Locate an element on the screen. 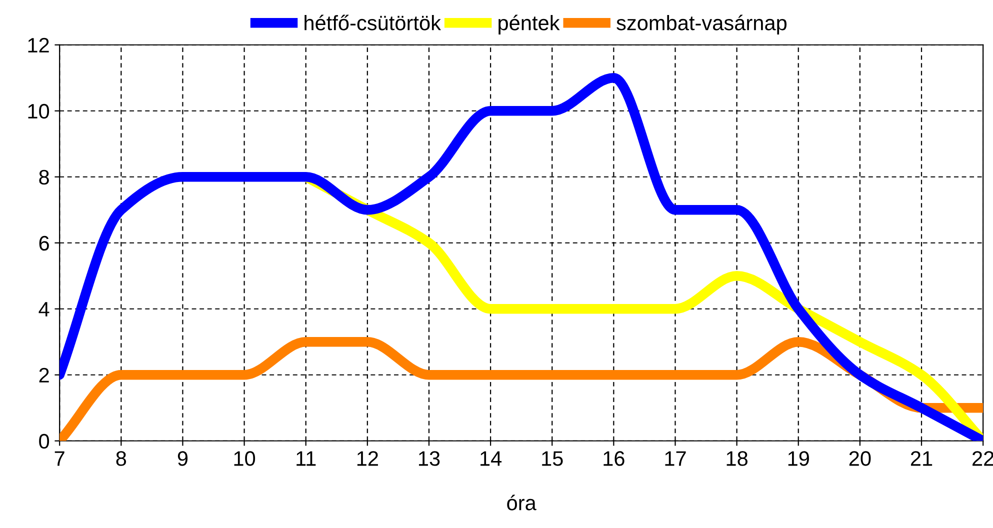  legend-label: hétfő-csütörtök is located at coordinates (373, 22).